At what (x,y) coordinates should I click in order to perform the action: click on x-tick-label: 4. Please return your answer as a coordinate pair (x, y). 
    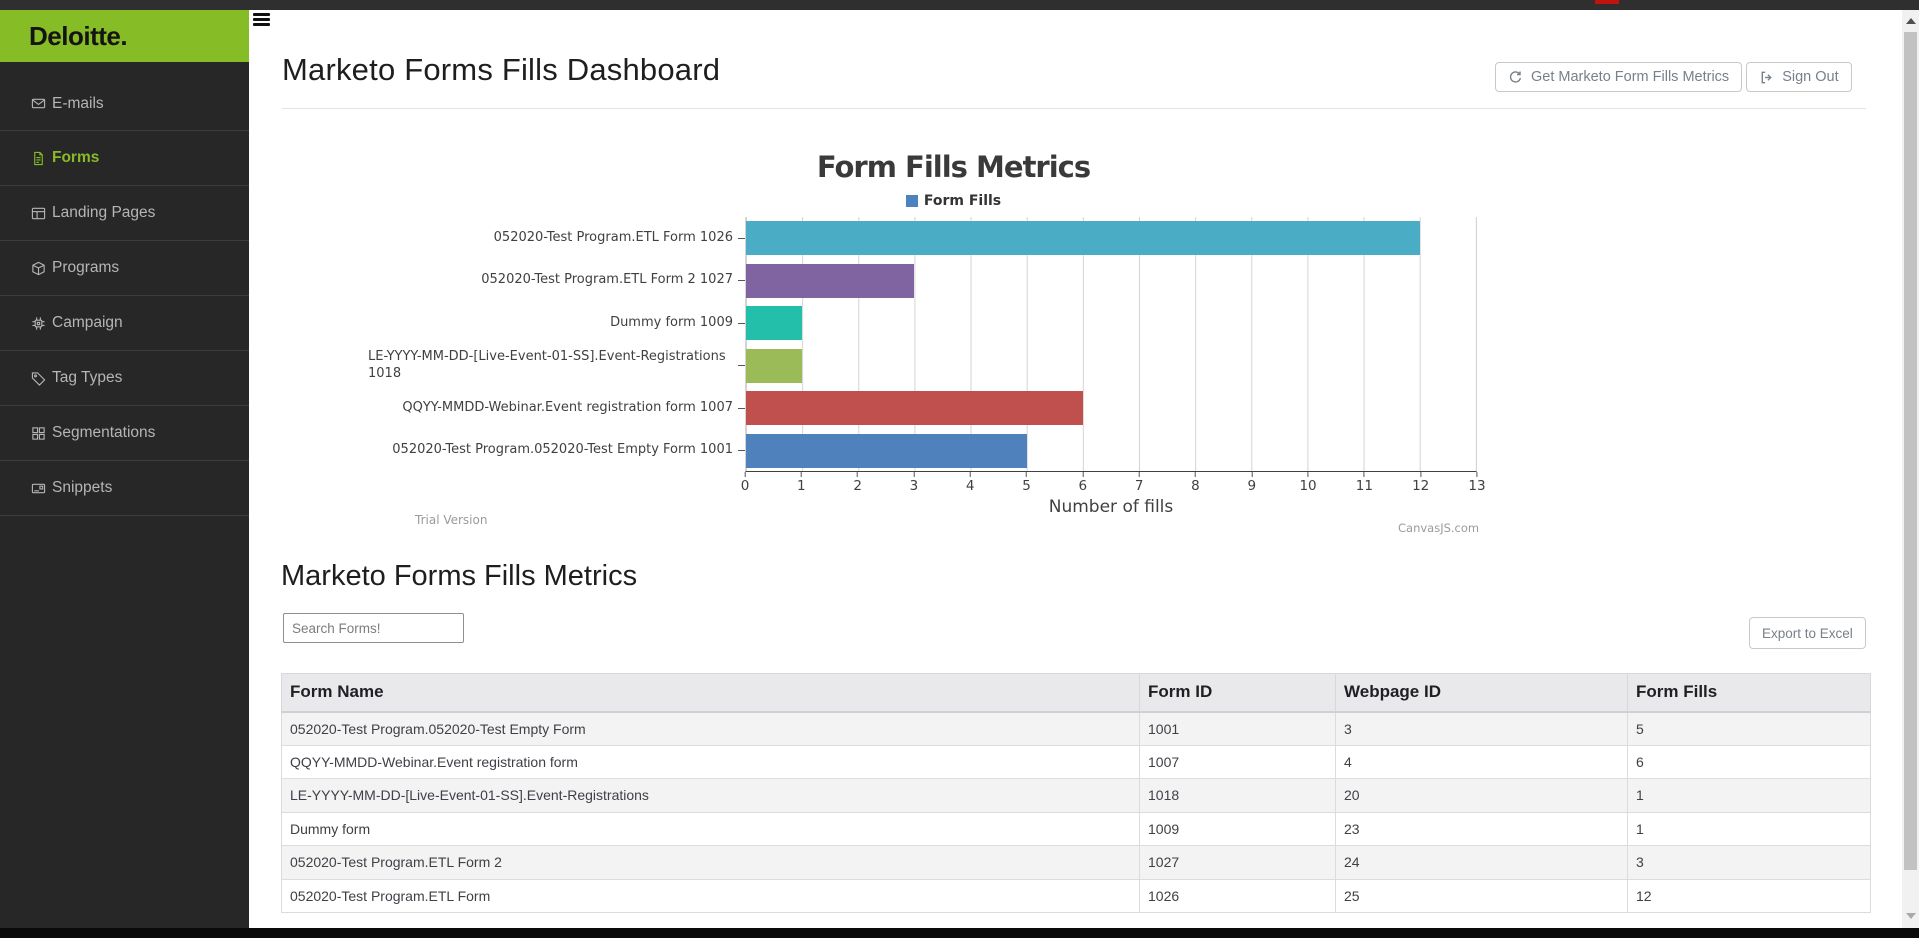
    Looking at the image, I should click on (970, 483).